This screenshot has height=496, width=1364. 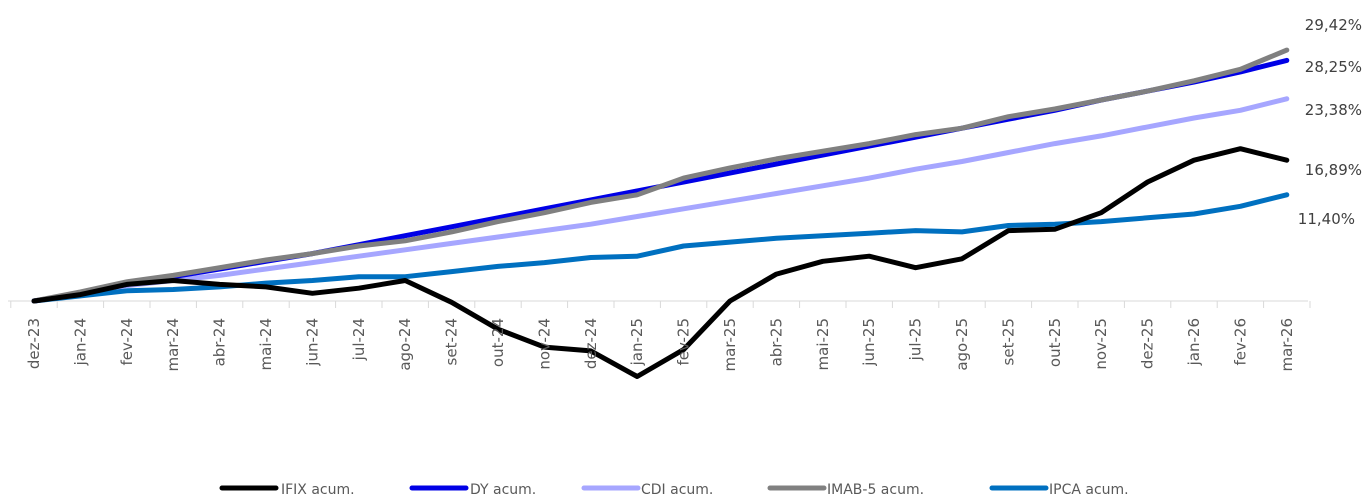 I want to click on x-tick-label: abr-25, so click(x=776, y=342).